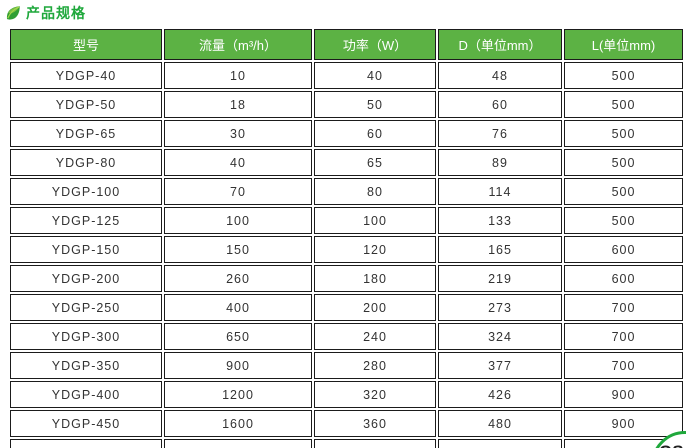  Describe the element at coordinates (13, 13) in the screenshot. I see `leaf-icon` at that location.